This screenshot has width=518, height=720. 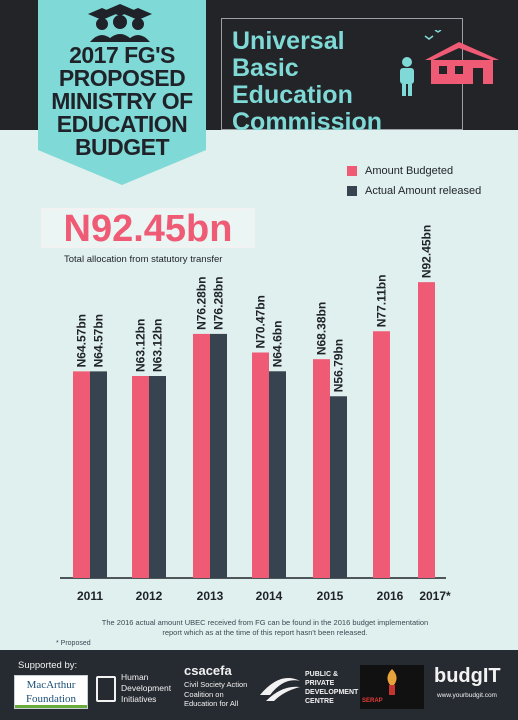 What do you see at coordinates (211, 703) in the screenshot?
I see `csacefa-line: Education for All` at bounding box center [211, 703].